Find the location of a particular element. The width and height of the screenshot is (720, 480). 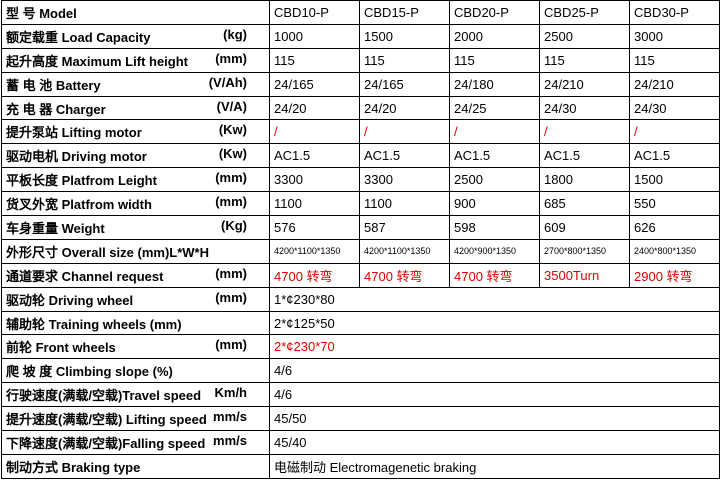

row-name: 平板长度 Platfrom Leight is located at coordinates (81, 181).